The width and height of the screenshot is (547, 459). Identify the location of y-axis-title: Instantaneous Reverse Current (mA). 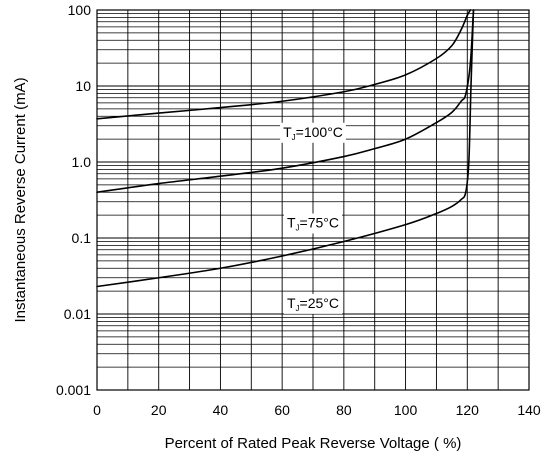
(20, 199).